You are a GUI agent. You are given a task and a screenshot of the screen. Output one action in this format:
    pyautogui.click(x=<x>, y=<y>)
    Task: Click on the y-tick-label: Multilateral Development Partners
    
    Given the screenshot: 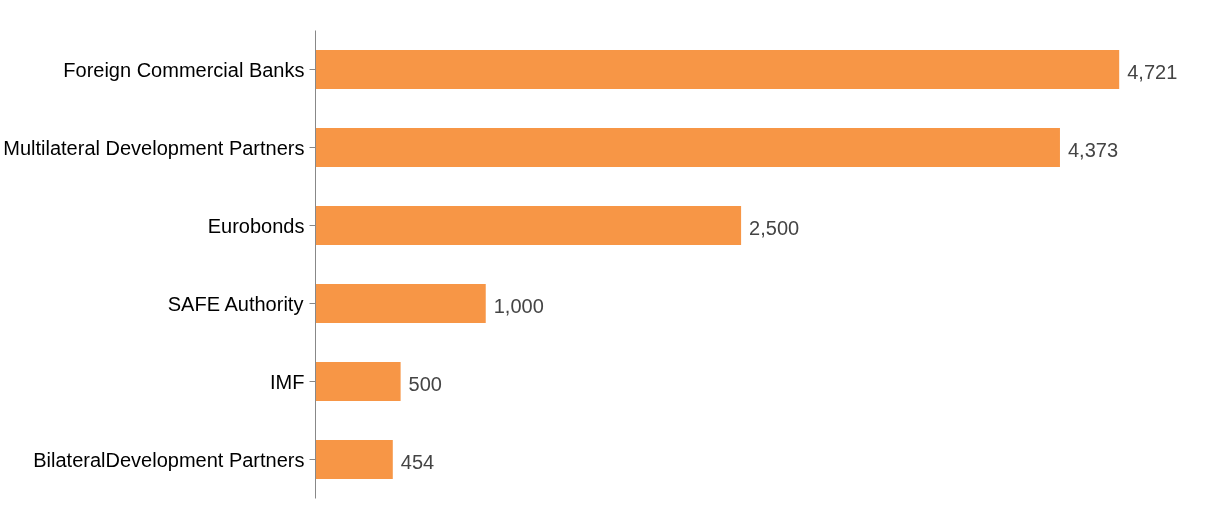 What is the action you would take?
    pyautogui.click(x=154, y=147)
    